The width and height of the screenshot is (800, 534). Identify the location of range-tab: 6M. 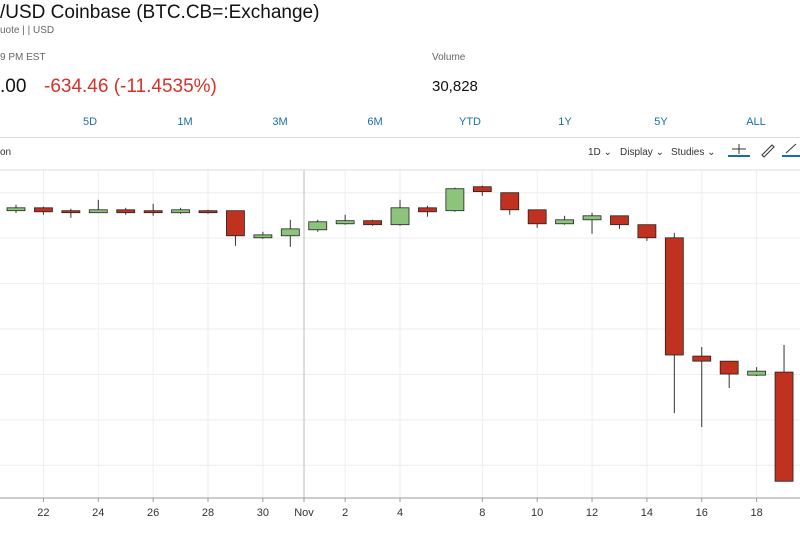
(375, 122).